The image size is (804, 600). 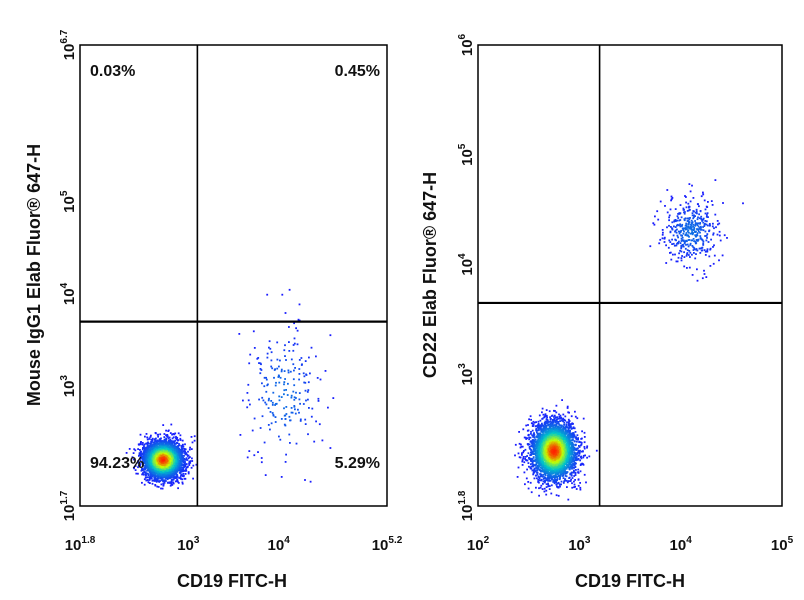 What do you see at coordinates (80, 544) in the screenshot?
I see `x-tick-label: 101.8` at bounding box center [80, 544].